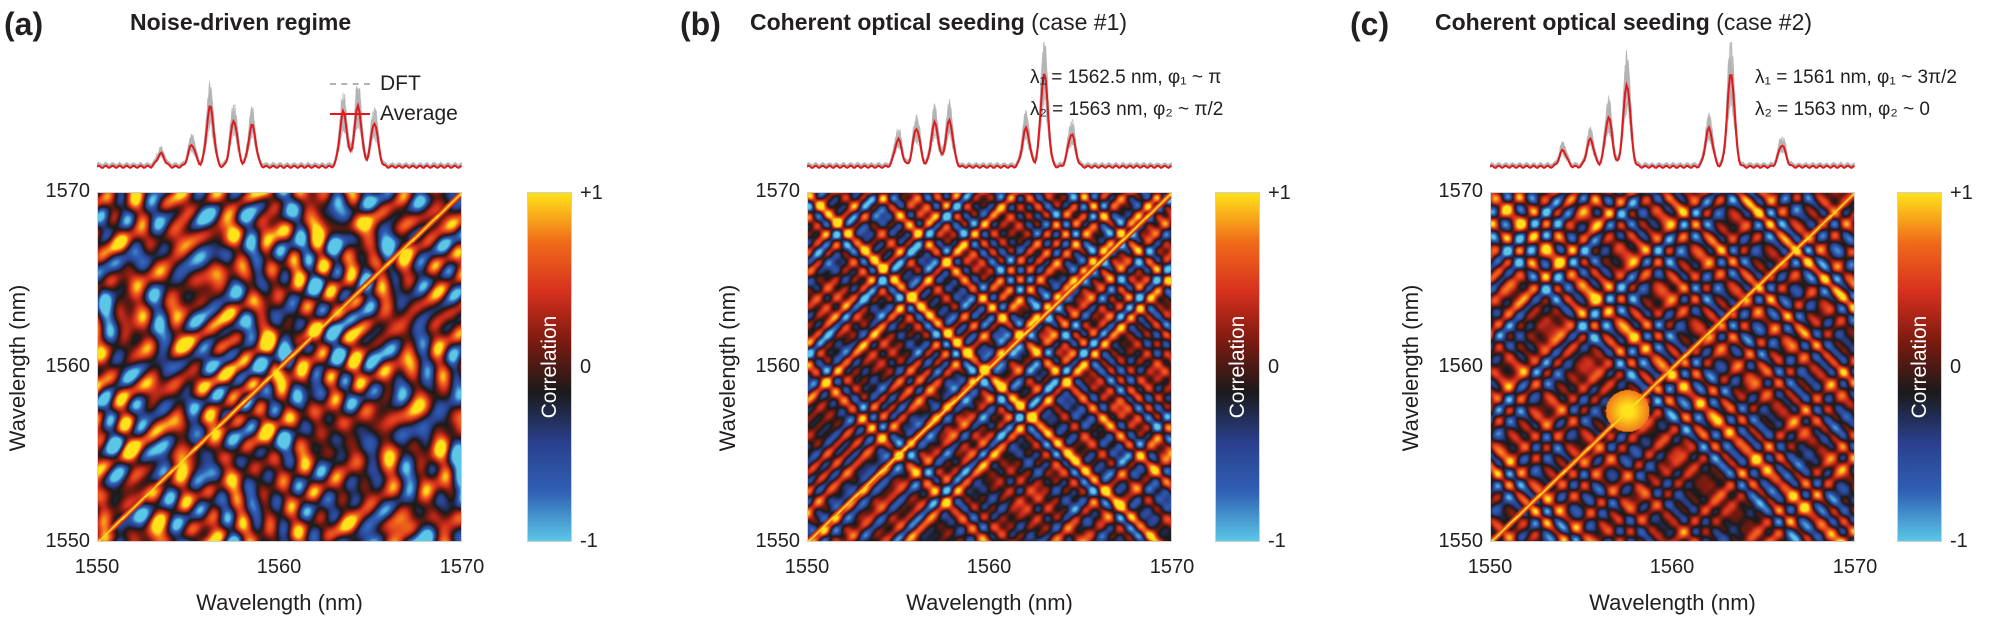 Image resolution: width=1990 pixels, height=627 pixels. I want to click on panel-title-sub: (case #2), so click(1761, 22).